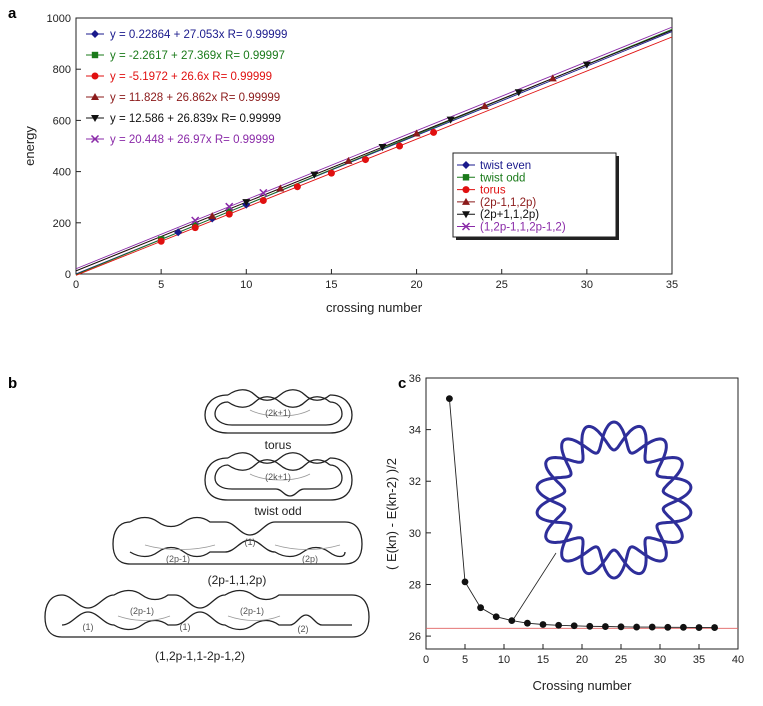 The width and height of the screenshot is (763, 706). I want to click on x-tick-label-a: 35, so click(672, 285).